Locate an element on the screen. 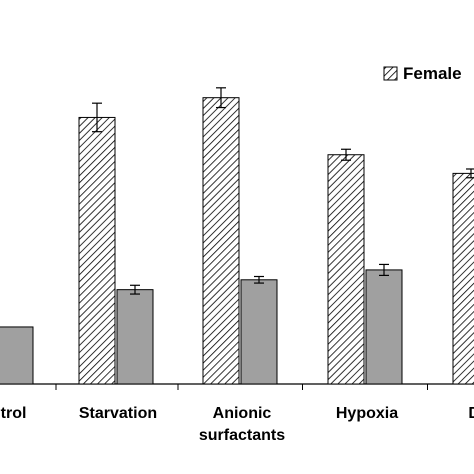 The image size is (474, 474). legend-label-female: Female is located at coordinates (432, 73).